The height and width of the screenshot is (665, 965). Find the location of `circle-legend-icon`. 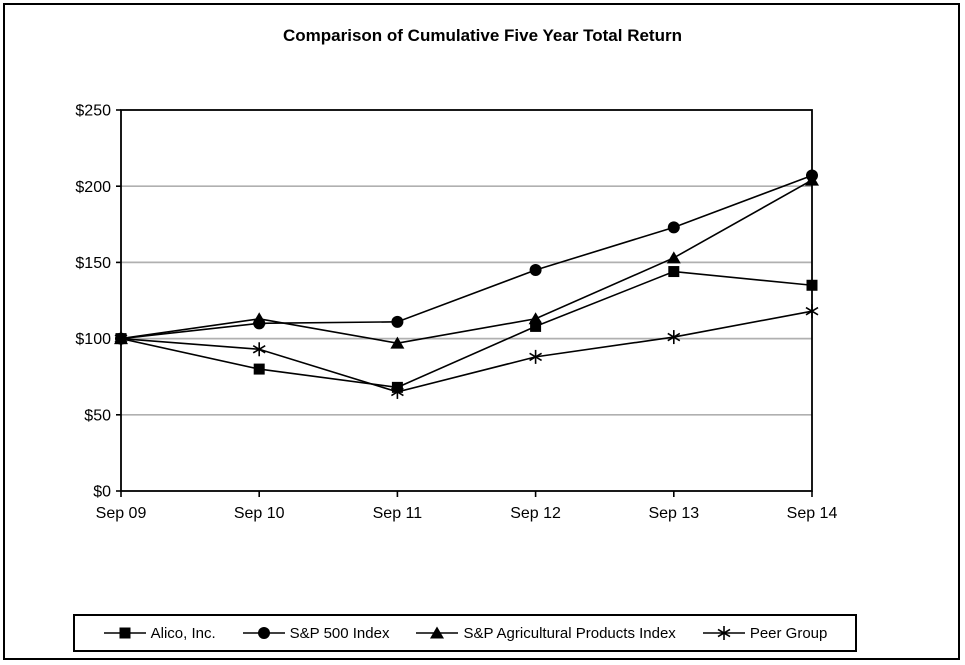

circle-legend-icon is located at coordinates (263, 633).